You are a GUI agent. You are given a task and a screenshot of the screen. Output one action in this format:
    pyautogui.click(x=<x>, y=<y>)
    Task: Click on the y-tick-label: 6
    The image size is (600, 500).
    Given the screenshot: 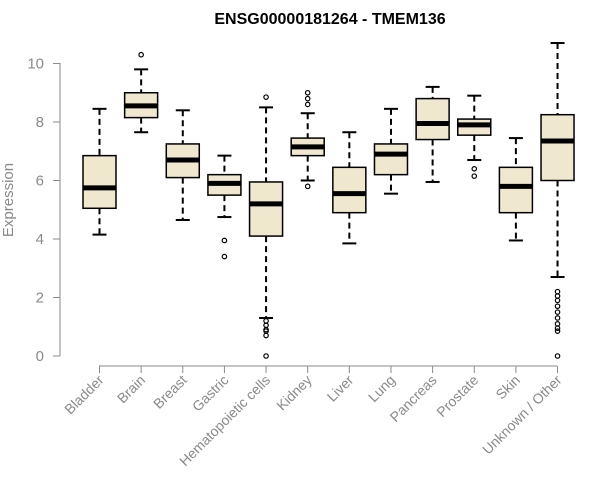 What is the action you would take?
    pyautogui.click(x=40, y=181)
    